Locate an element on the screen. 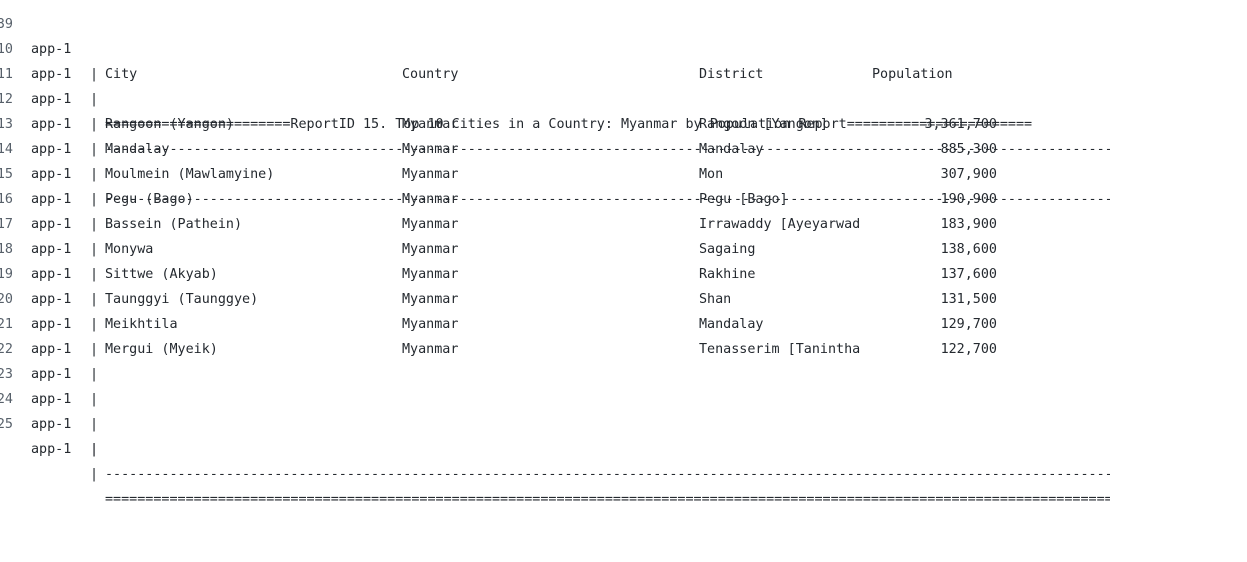  cell-city: Meikhtila is located at coordinates (141, 324).